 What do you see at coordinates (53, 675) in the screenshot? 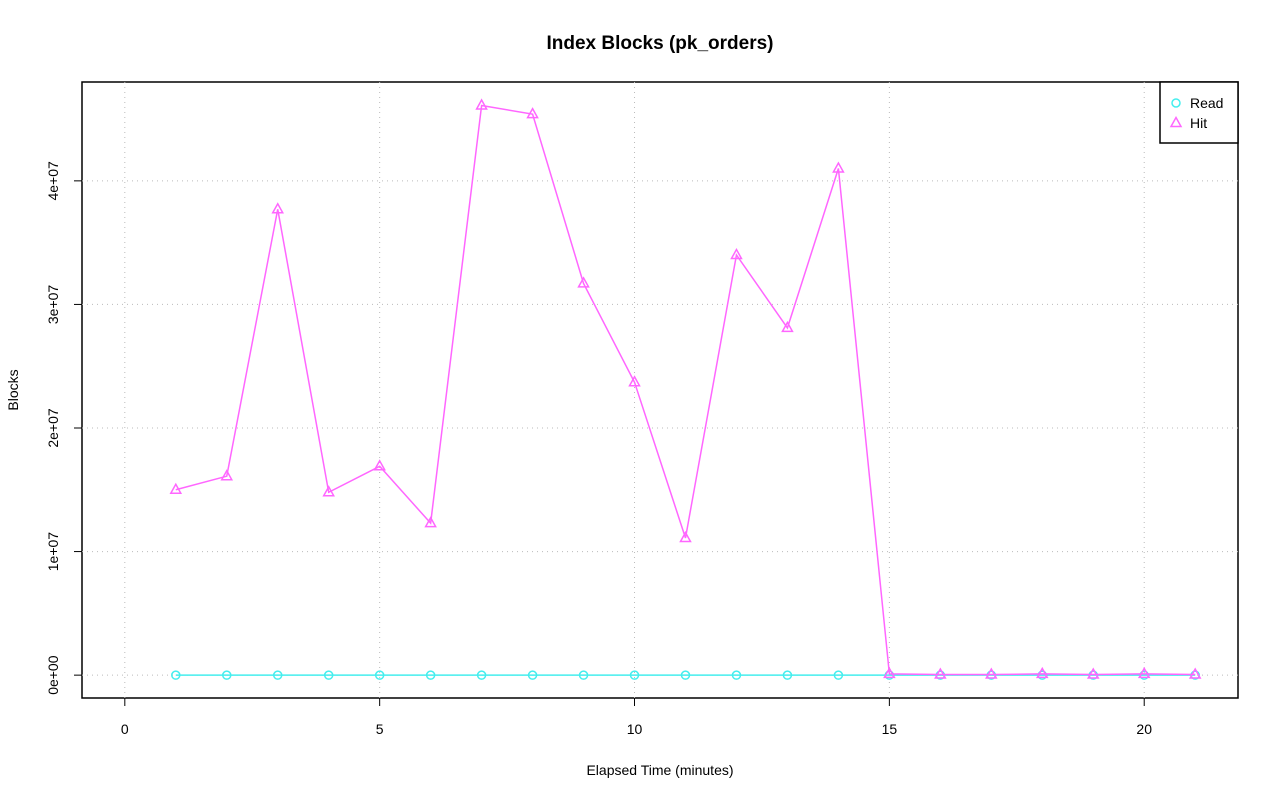
I see `y-tick-label: 0e+00` at bounding box center [53, 675].